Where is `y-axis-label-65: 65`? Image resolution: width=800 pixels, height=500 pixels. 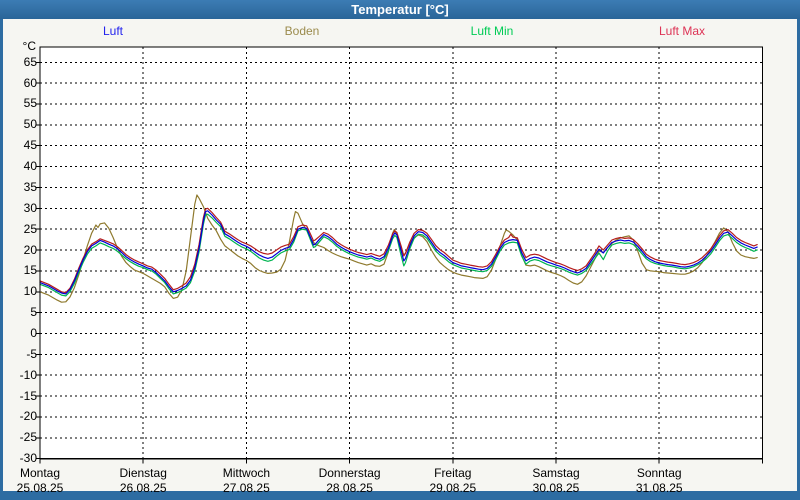 y-axis-label-65: 65 is located at coordinates (30, 61).